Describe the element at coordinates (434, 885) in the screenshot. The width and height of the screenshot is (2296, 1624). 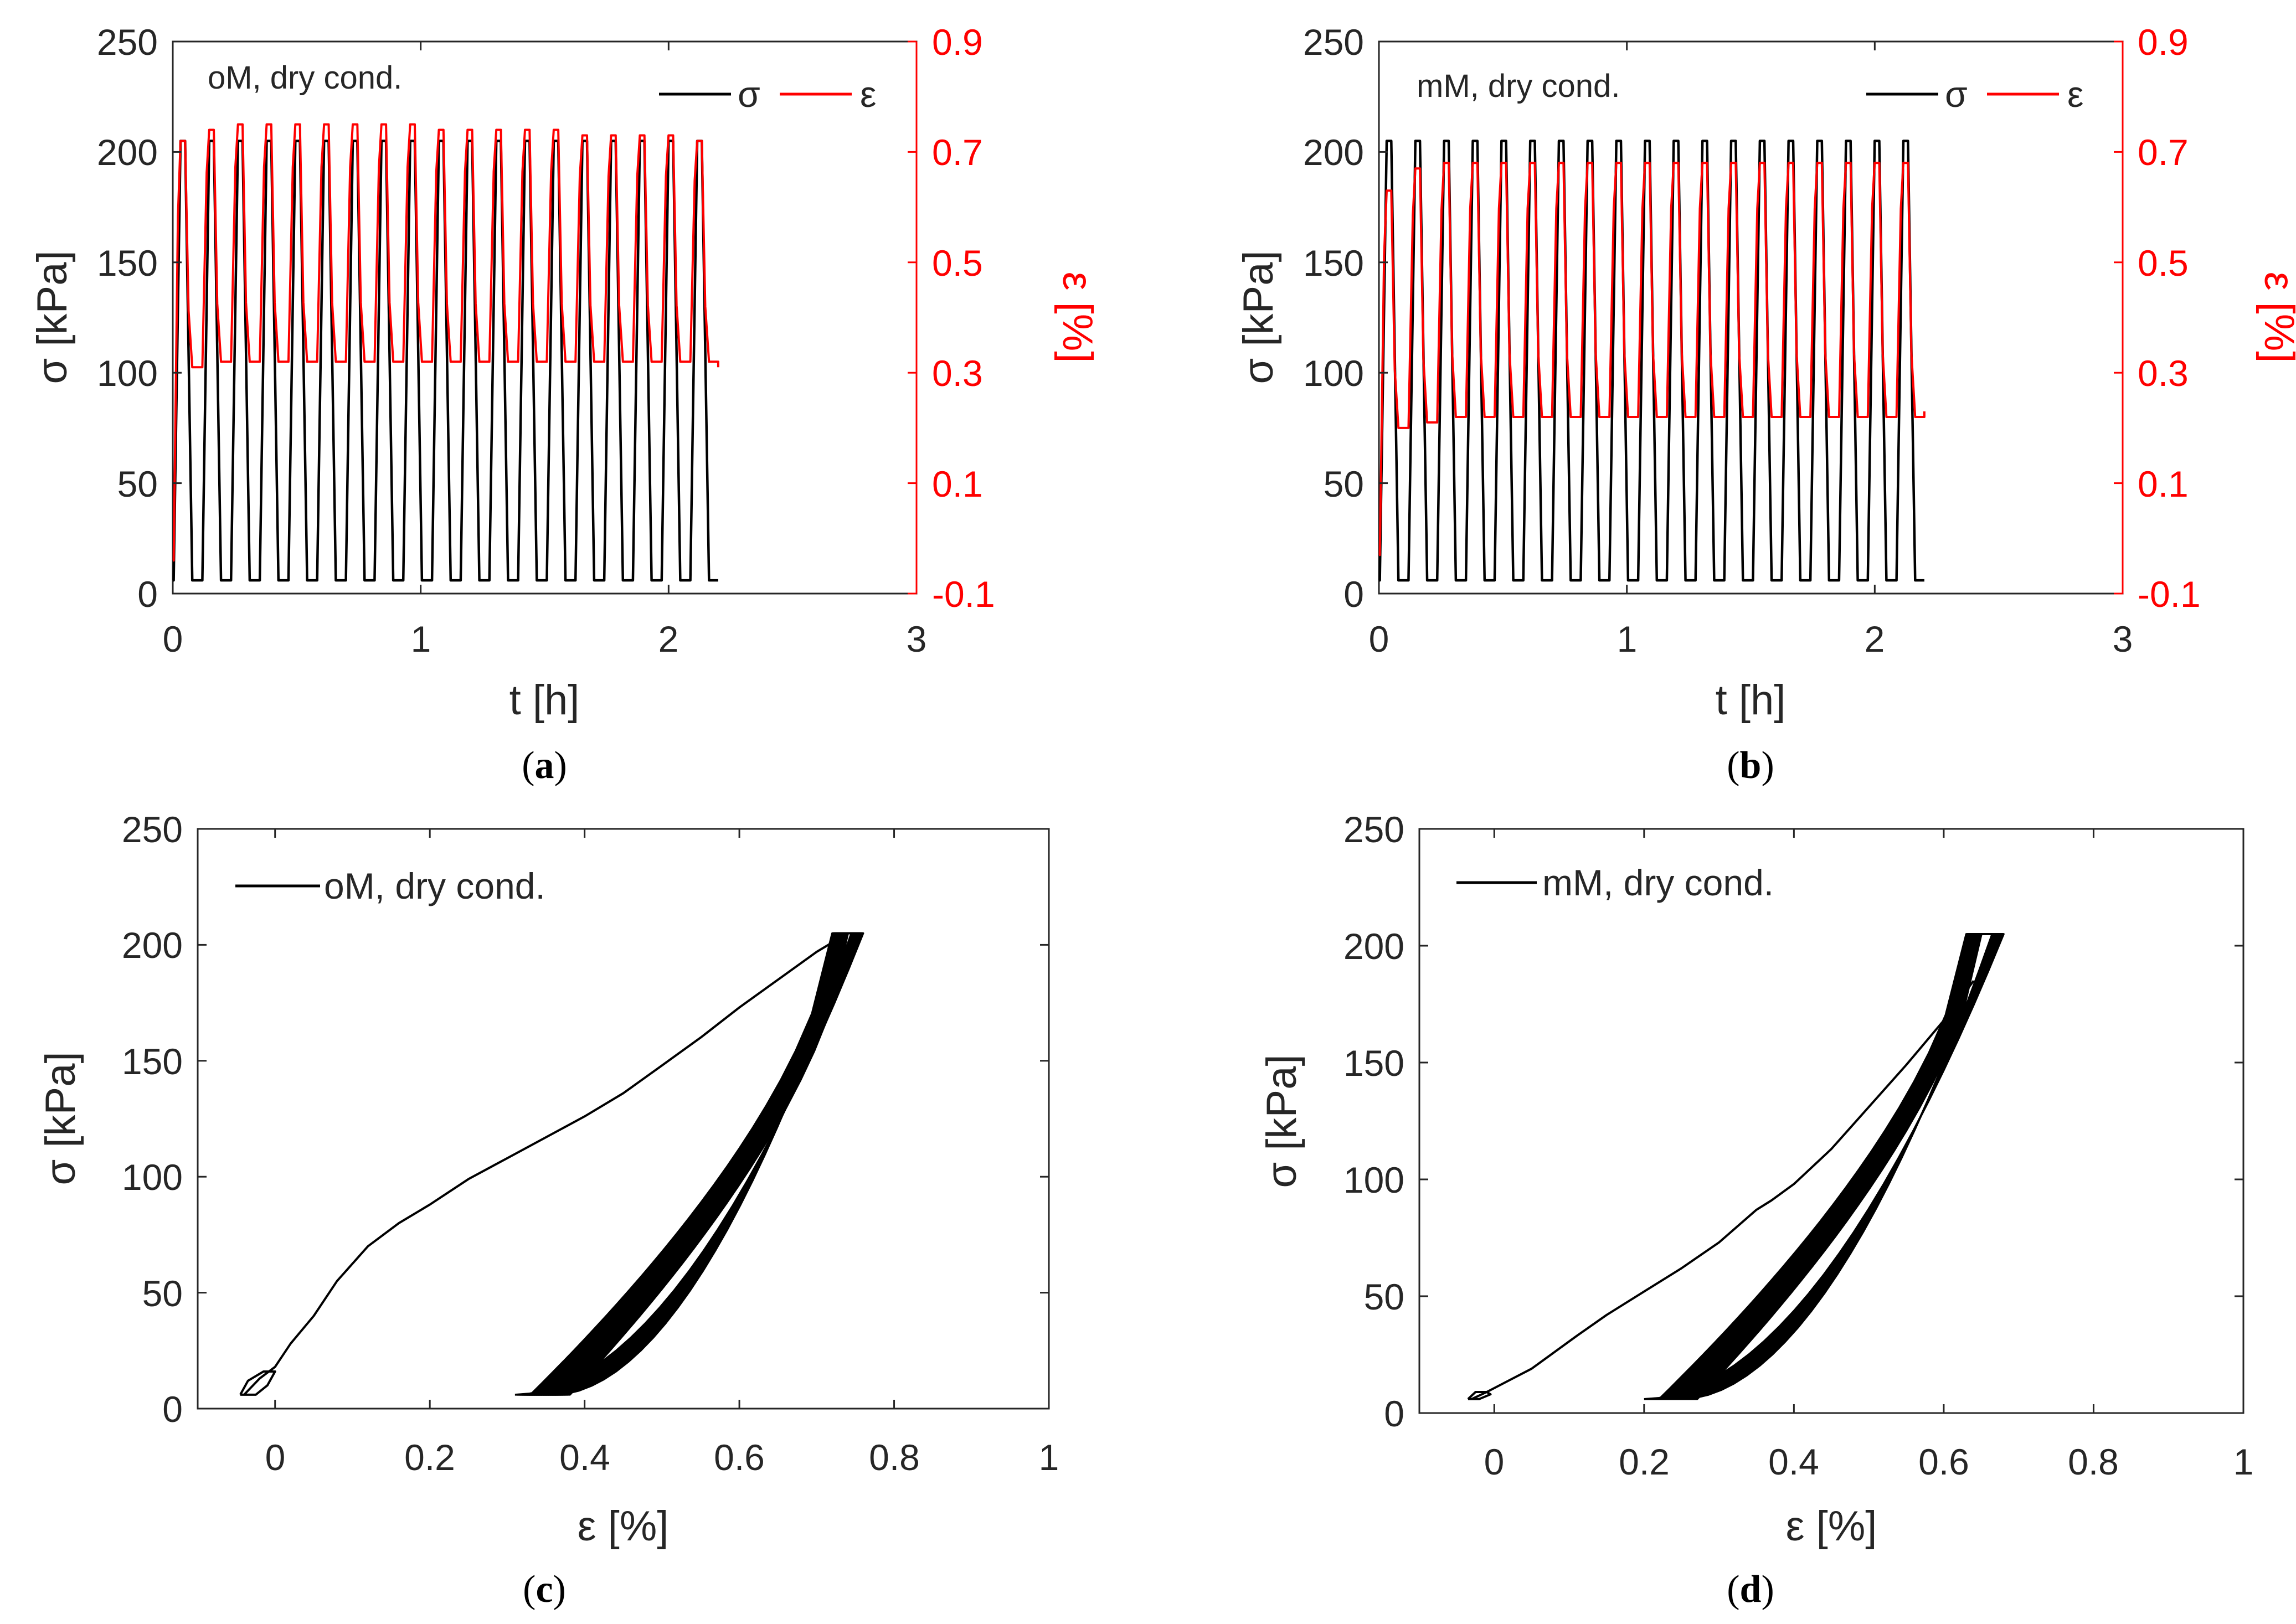
I see `legend-label: oM, dry cond.` at that location.